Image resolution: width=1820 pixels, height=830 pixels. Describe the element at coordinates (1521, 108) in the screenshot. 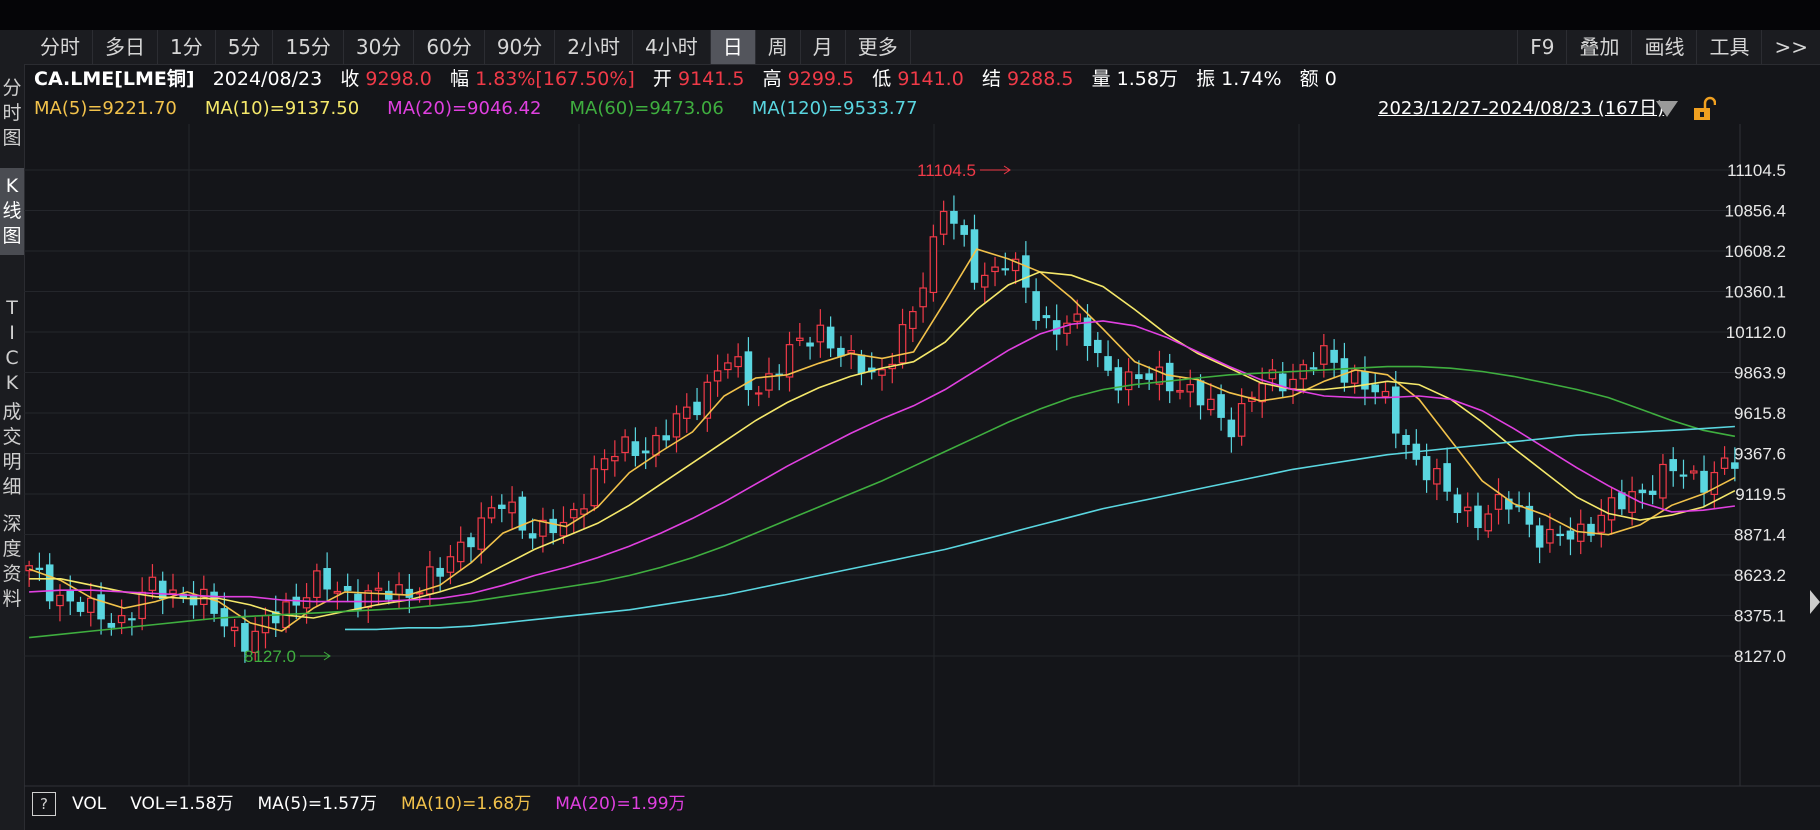

I see `date-range-selector: 2023/12/27-2024/08/23 (167日)` at that location.